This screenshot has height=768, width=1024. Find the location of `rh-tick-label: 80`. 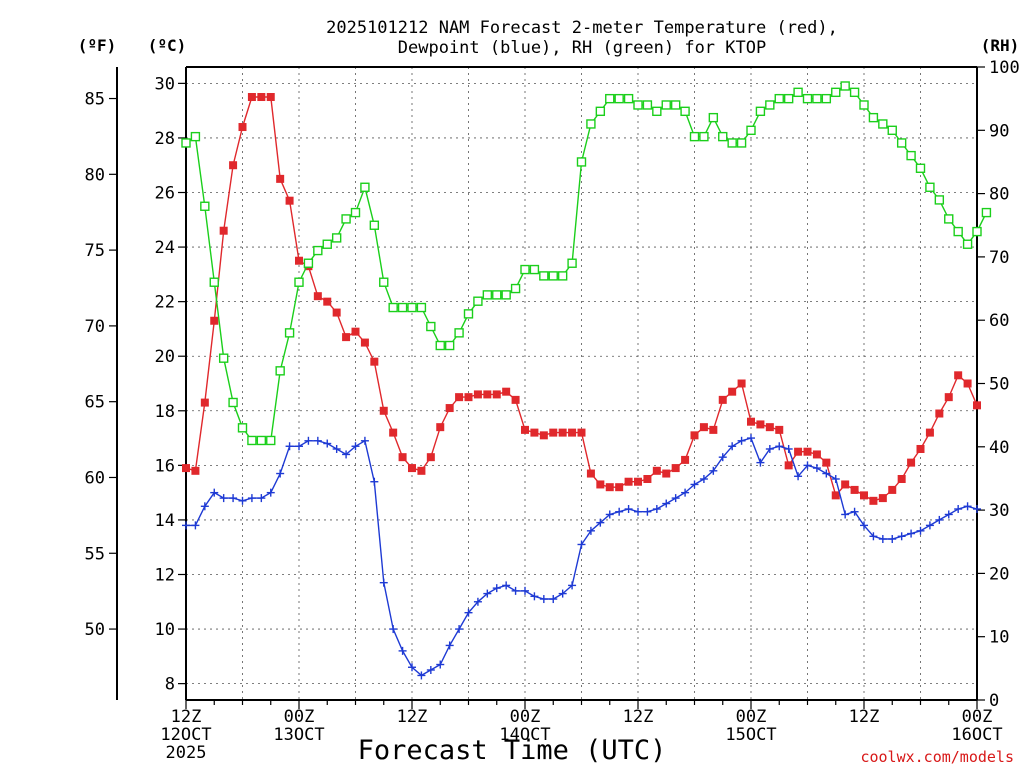

rh-tick-label: 80 is located at coordinates (999, 195).